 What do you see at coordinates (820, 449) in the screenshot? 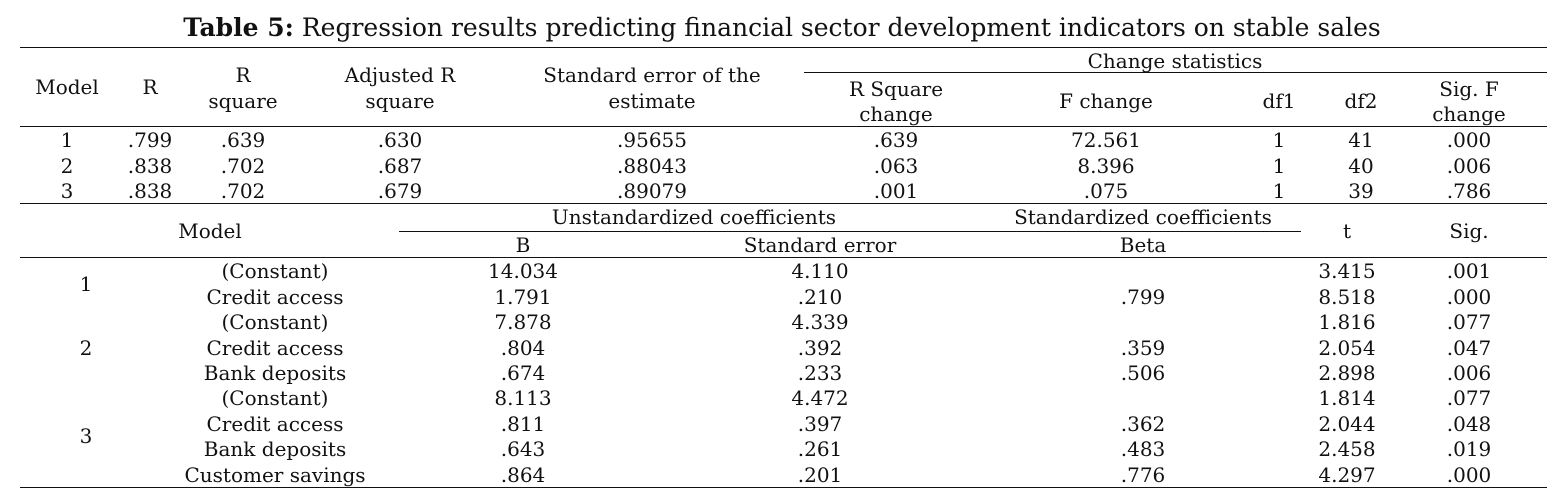
I see `coef-se: .261` at bounding box center [820, 449].